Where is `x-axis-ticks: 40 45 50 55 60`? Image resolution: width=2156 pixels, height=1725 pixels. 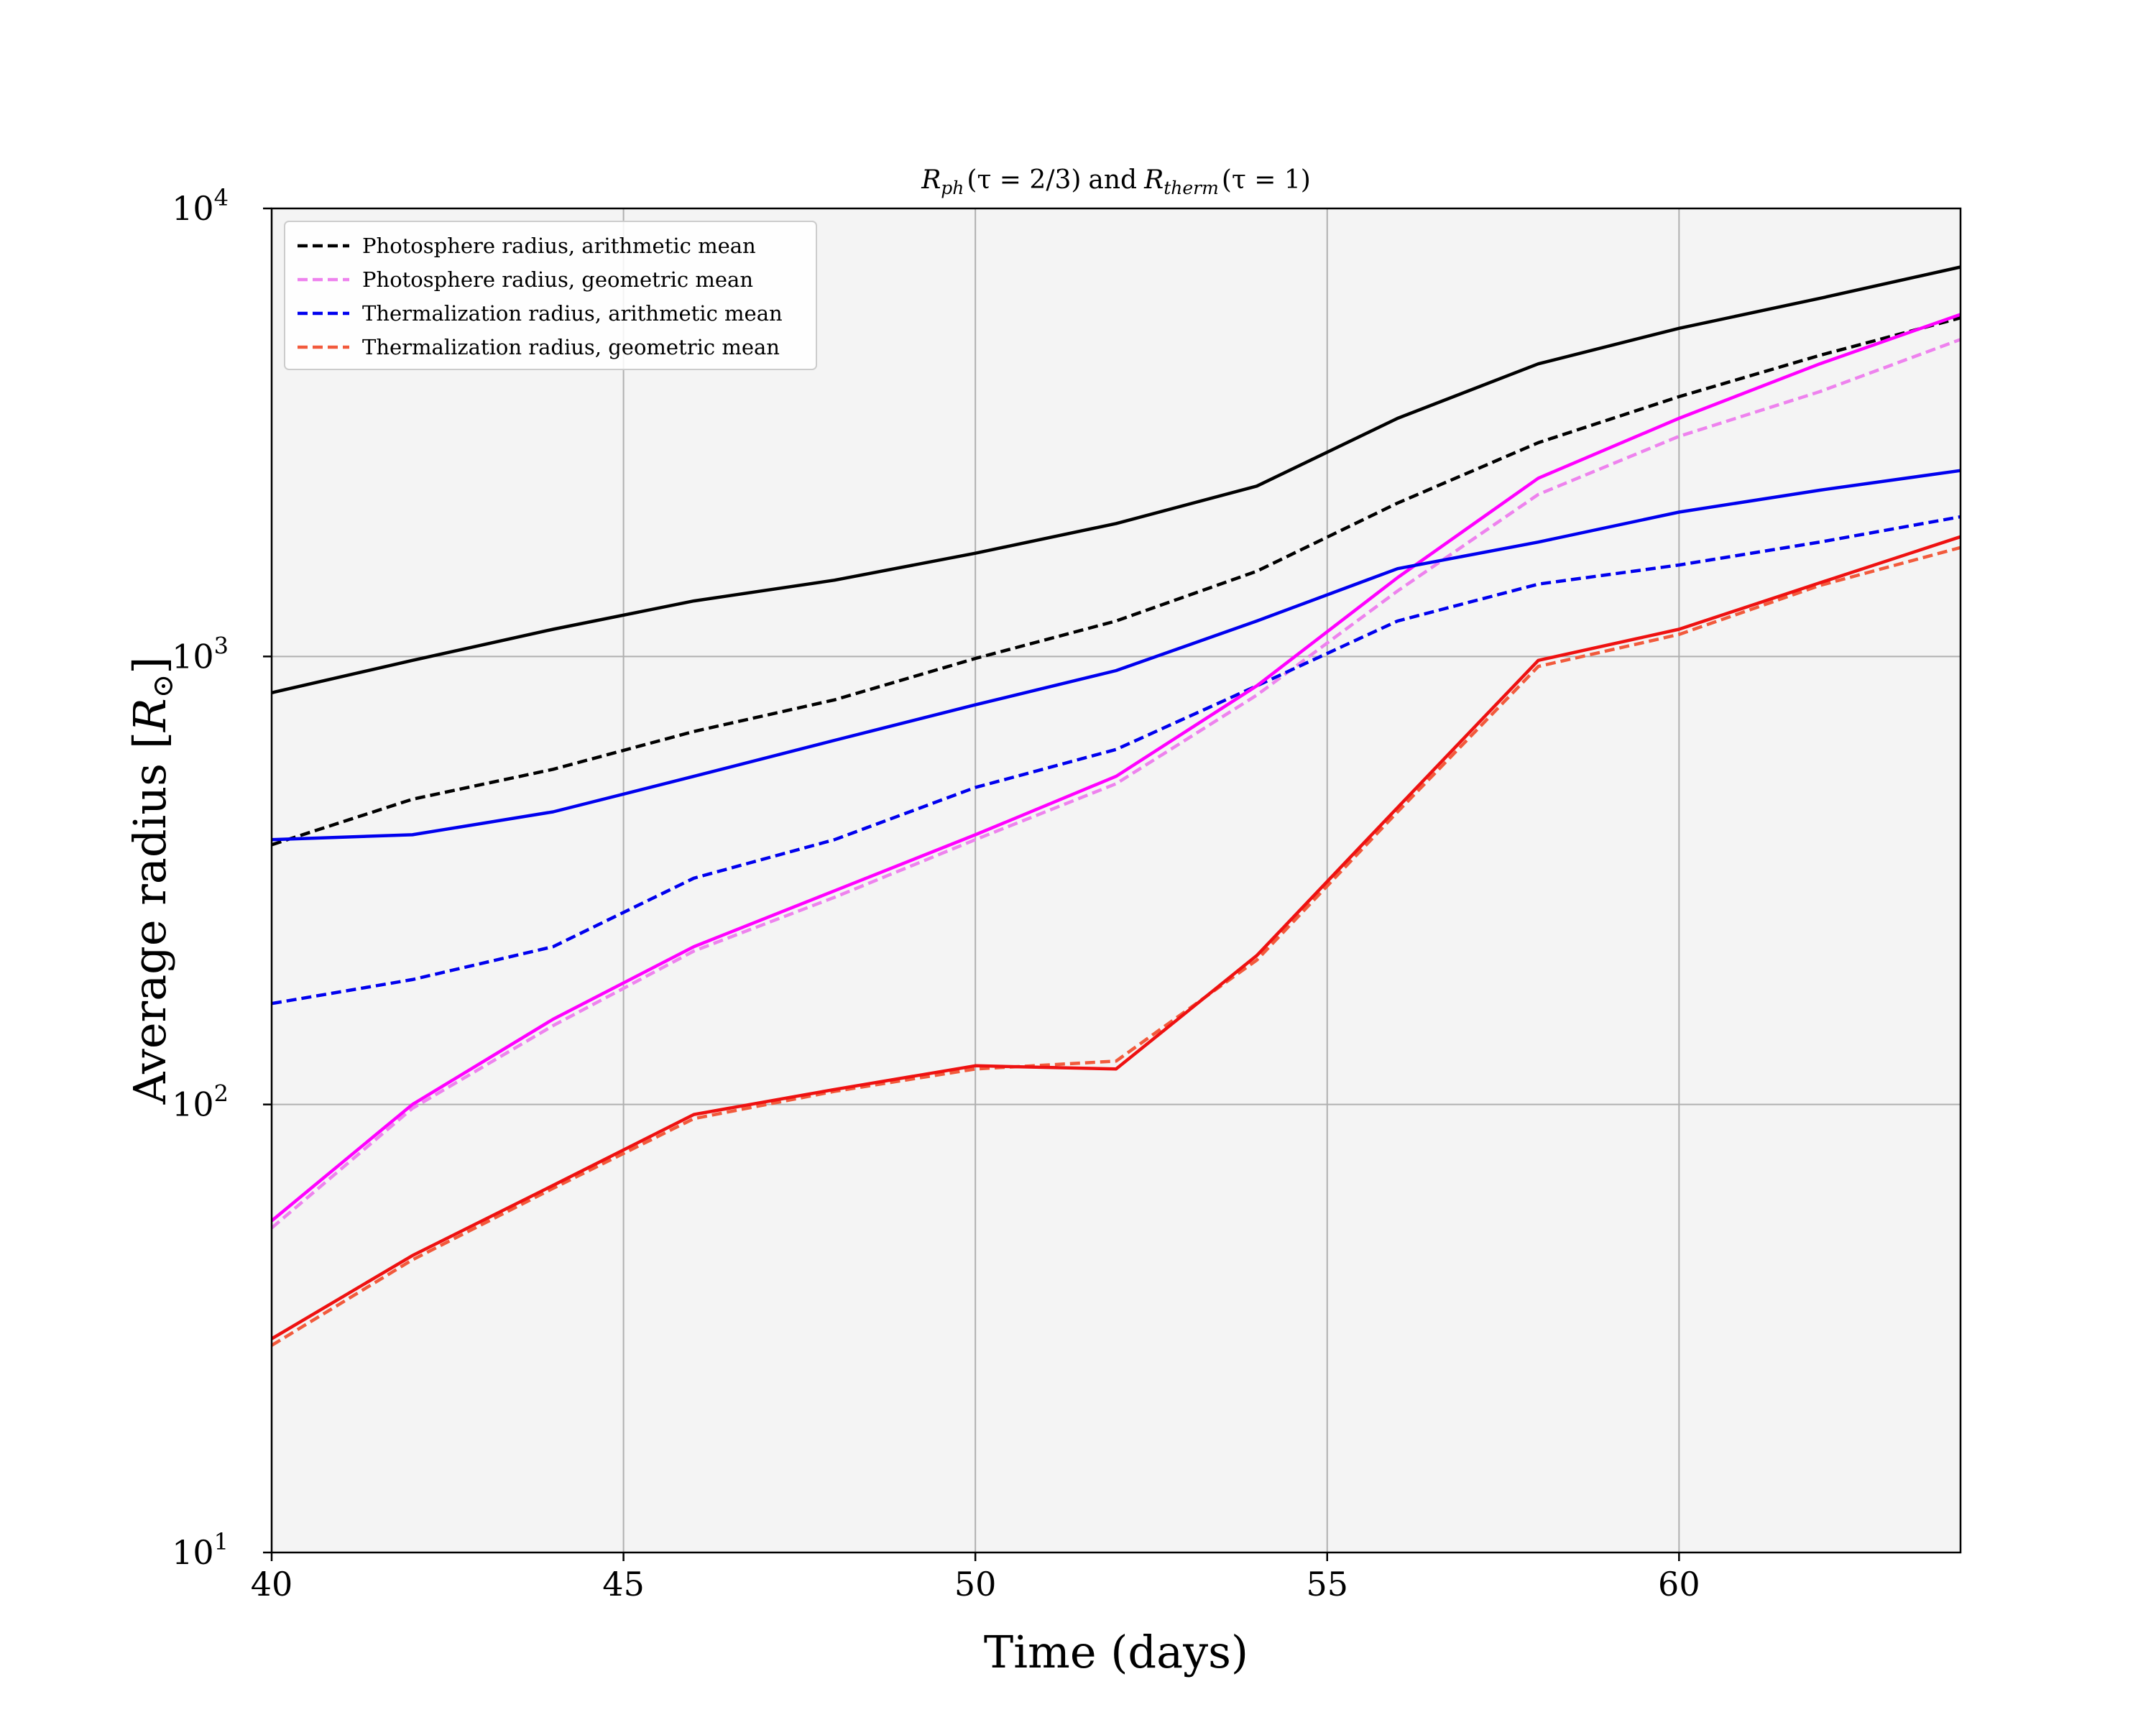
x-axis-ticks: 40 45 50 55 60 is located at coordinates (975, 1578).